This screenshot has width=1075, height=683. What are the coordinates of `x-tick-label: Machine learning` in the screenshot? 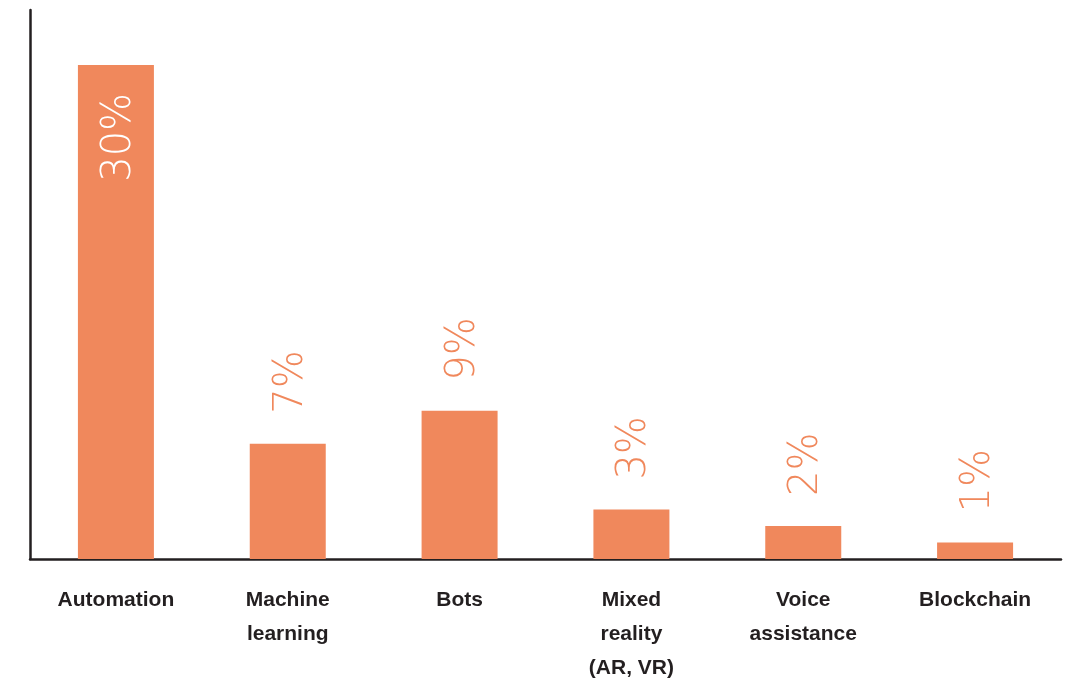 It's located at (287, 615).